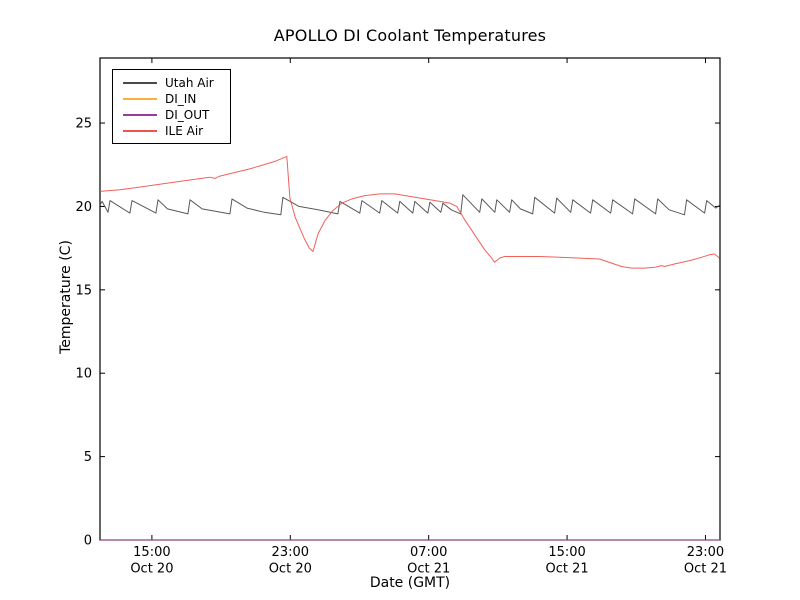 The width and height of the screenshot is (800, 600). What do you see at coordinates (410, 35) in the screenshot?
I see `chart-title: APOLLO DI Coolant Temperatures` at bounding box center [410, 35].